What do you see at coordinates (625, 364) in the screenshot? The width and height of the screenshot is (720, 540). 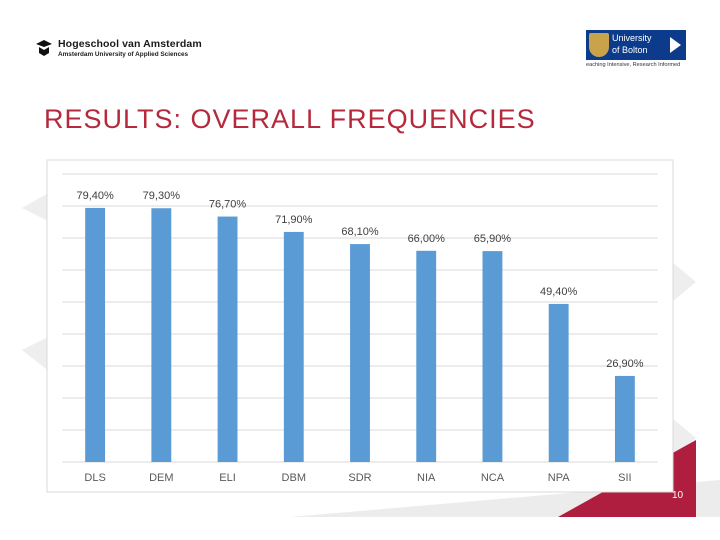 I see `data-label-sii: 26,90%` at bounding box center [625, 364].